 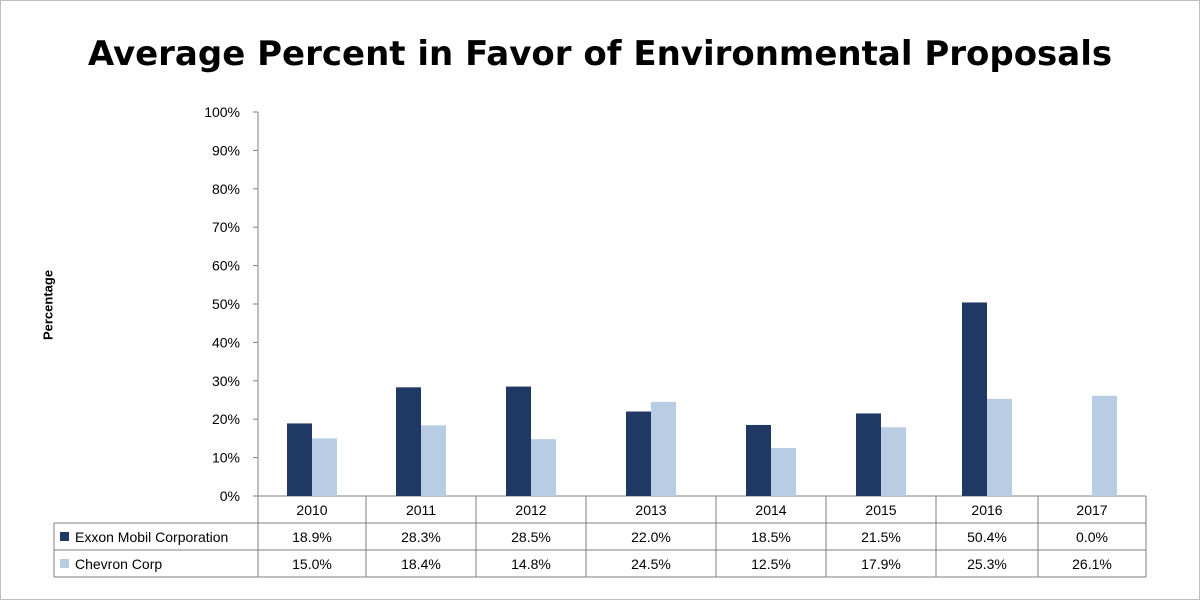 What do you see at coordinates (226, 189) in the screenshot?
I see `y-tick-label: 80%` at bounding box center [226, 189].